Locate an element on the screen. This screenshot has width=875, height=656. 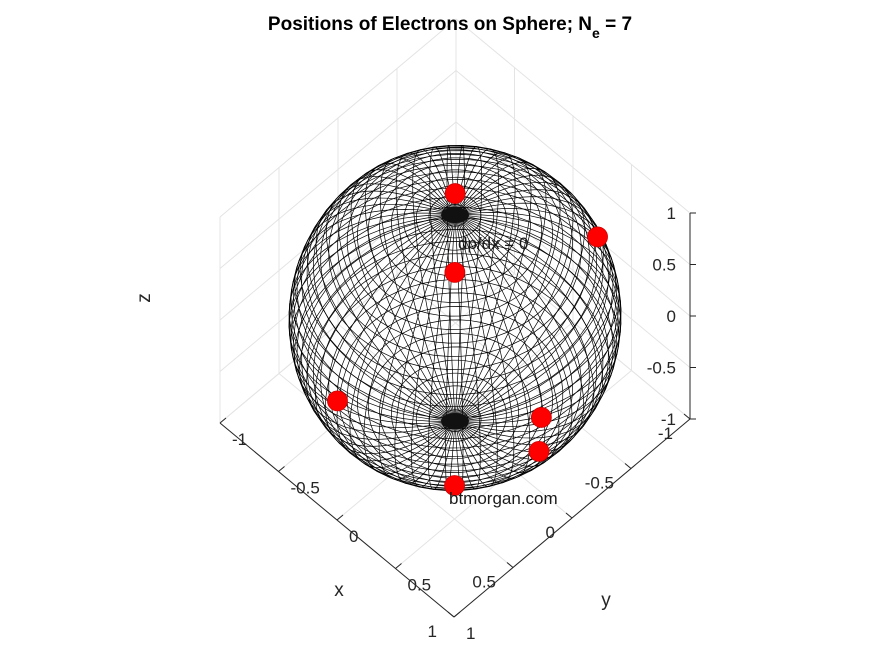
x-axis-label: x is located at coordinates (339, 590).